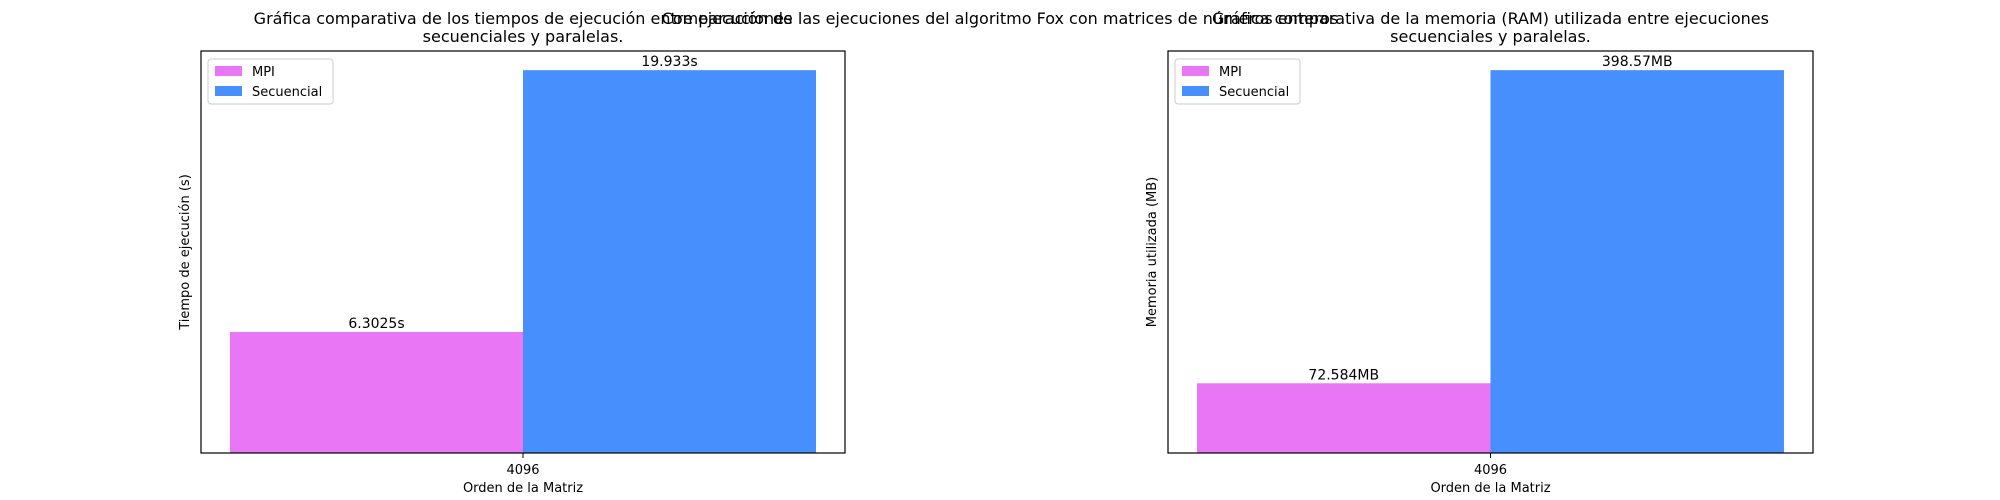  Describe the element at coordinates (1152, 252) in the screenshot. I see `y-axis-label: Memoria utilizada (MB)` at that location.